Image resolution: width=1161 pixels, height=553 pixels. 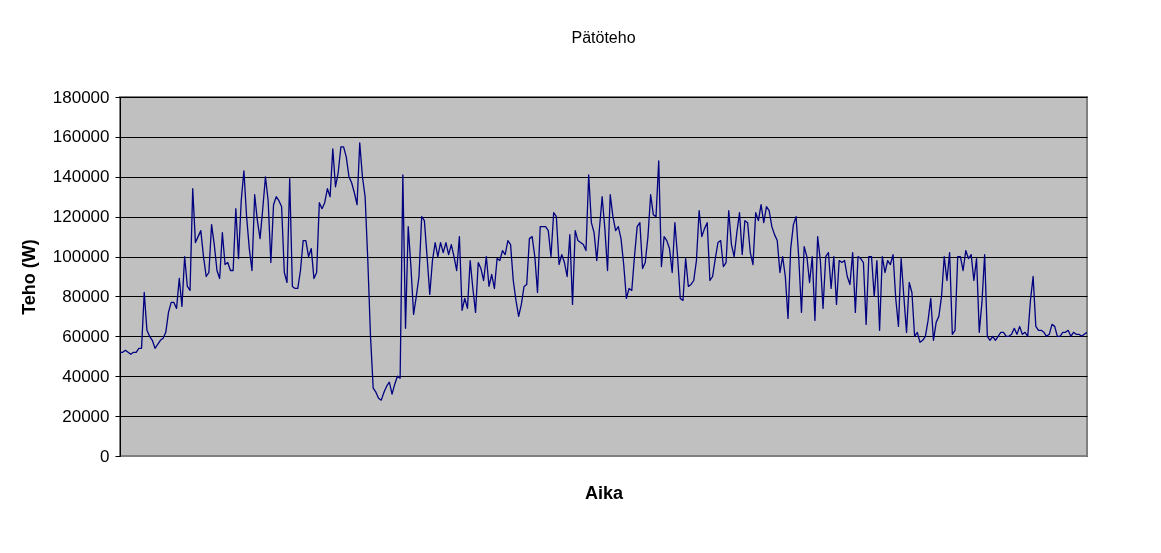 What do you see at coordinates (86, 336) in the screenshot?
I see `y-tick-label: 60000` at bounding box center [86, 336].